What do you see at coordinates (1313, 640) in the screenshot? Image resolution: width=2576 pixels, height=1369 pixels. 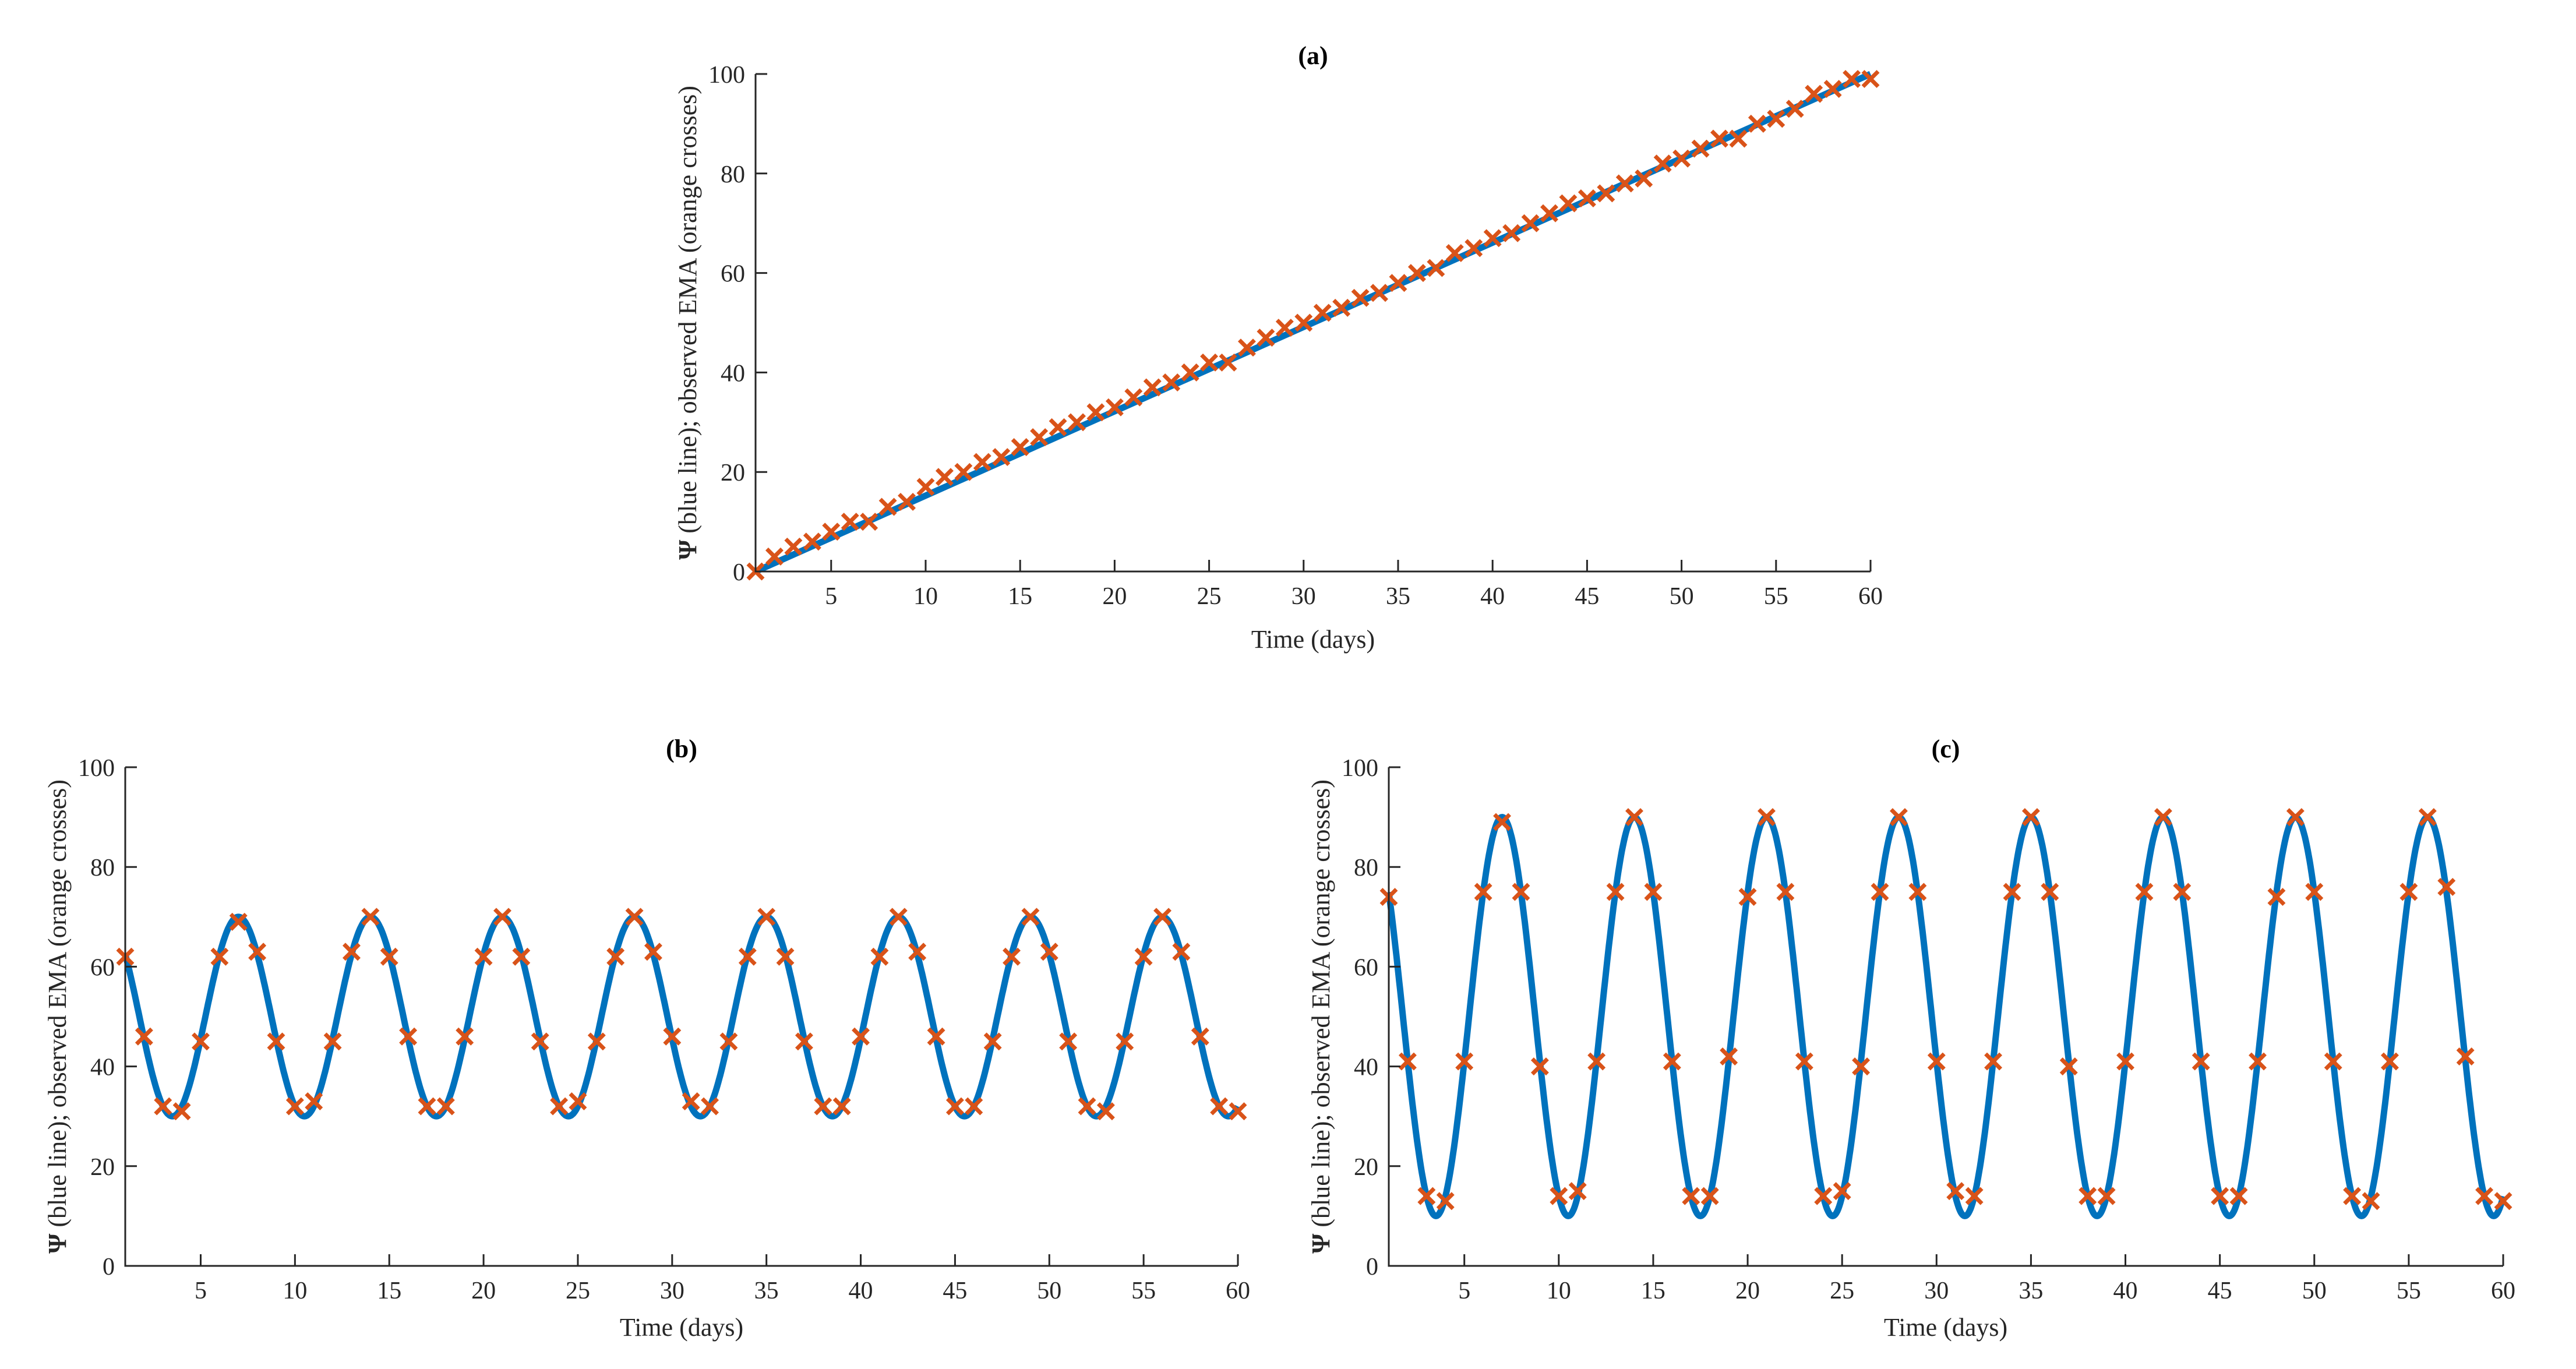 I see `x-axis-label: Time (days)` at bounding box center [1313, 640].